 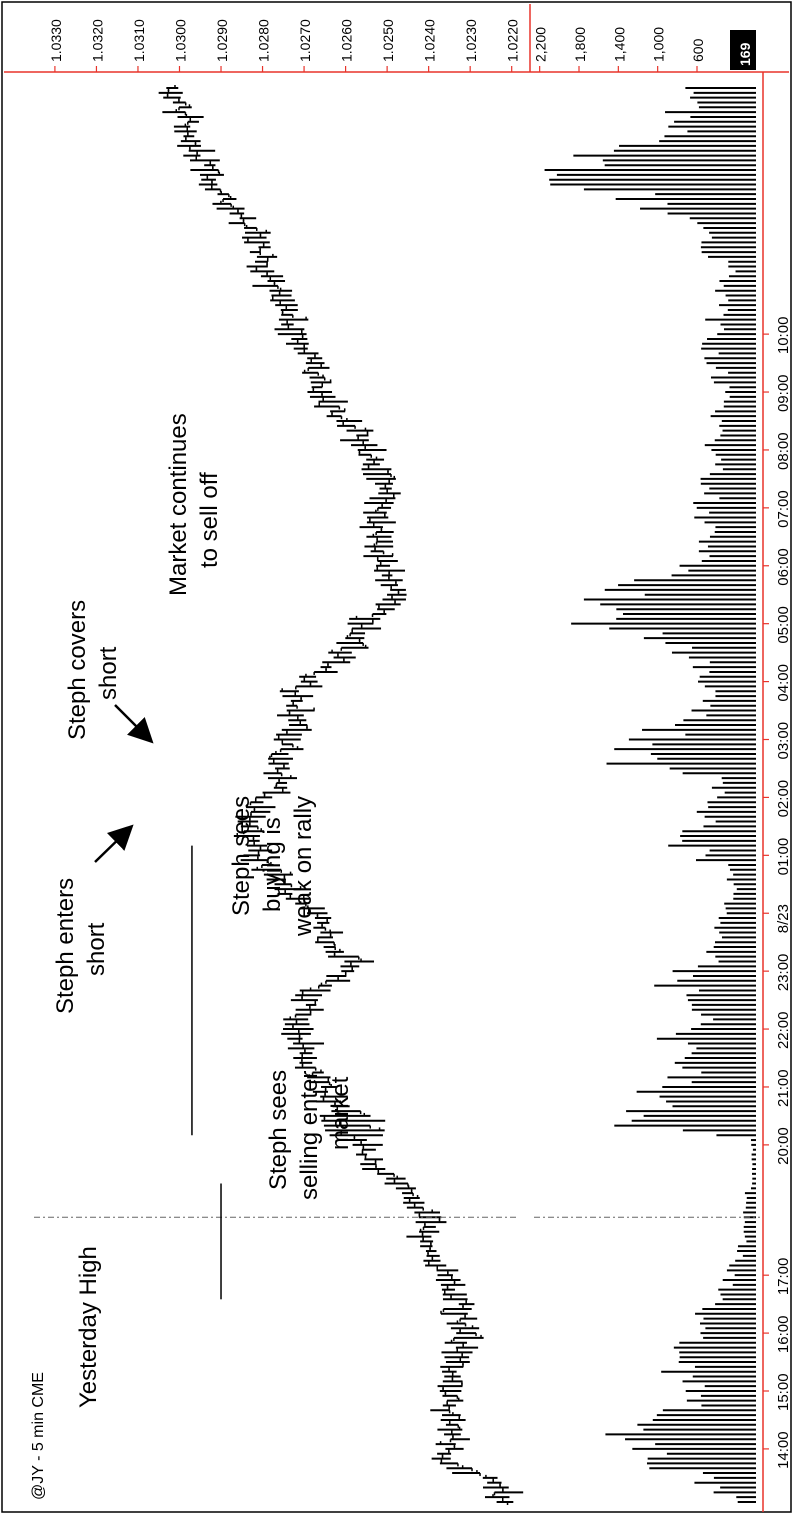 What do you see at coordinates (783, 1146) in the screenshot?
I see `time-axis-label: 20:00` at bounding box center [783, 1146].